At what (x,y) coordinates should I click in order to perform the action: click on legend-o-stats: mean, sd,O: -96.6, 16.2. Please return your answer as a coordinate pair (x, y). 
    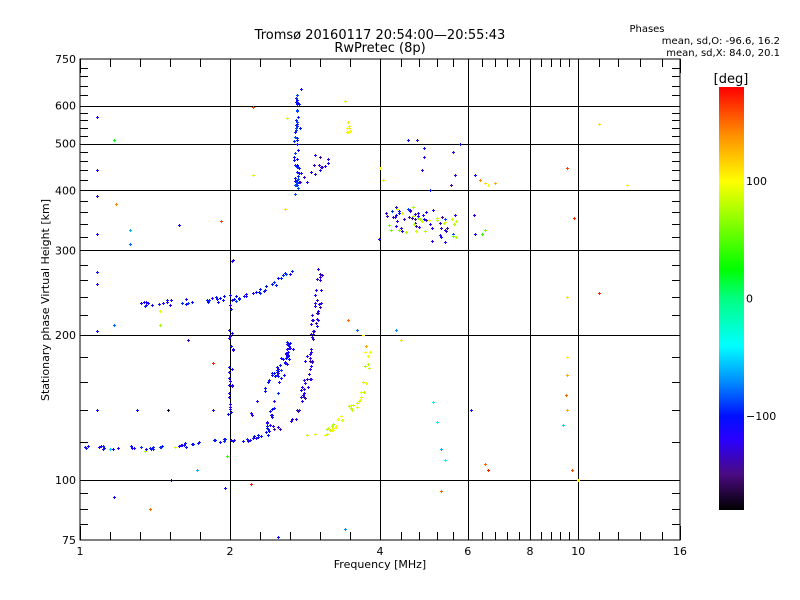
    Looking at the image, I should click on (721, 41).